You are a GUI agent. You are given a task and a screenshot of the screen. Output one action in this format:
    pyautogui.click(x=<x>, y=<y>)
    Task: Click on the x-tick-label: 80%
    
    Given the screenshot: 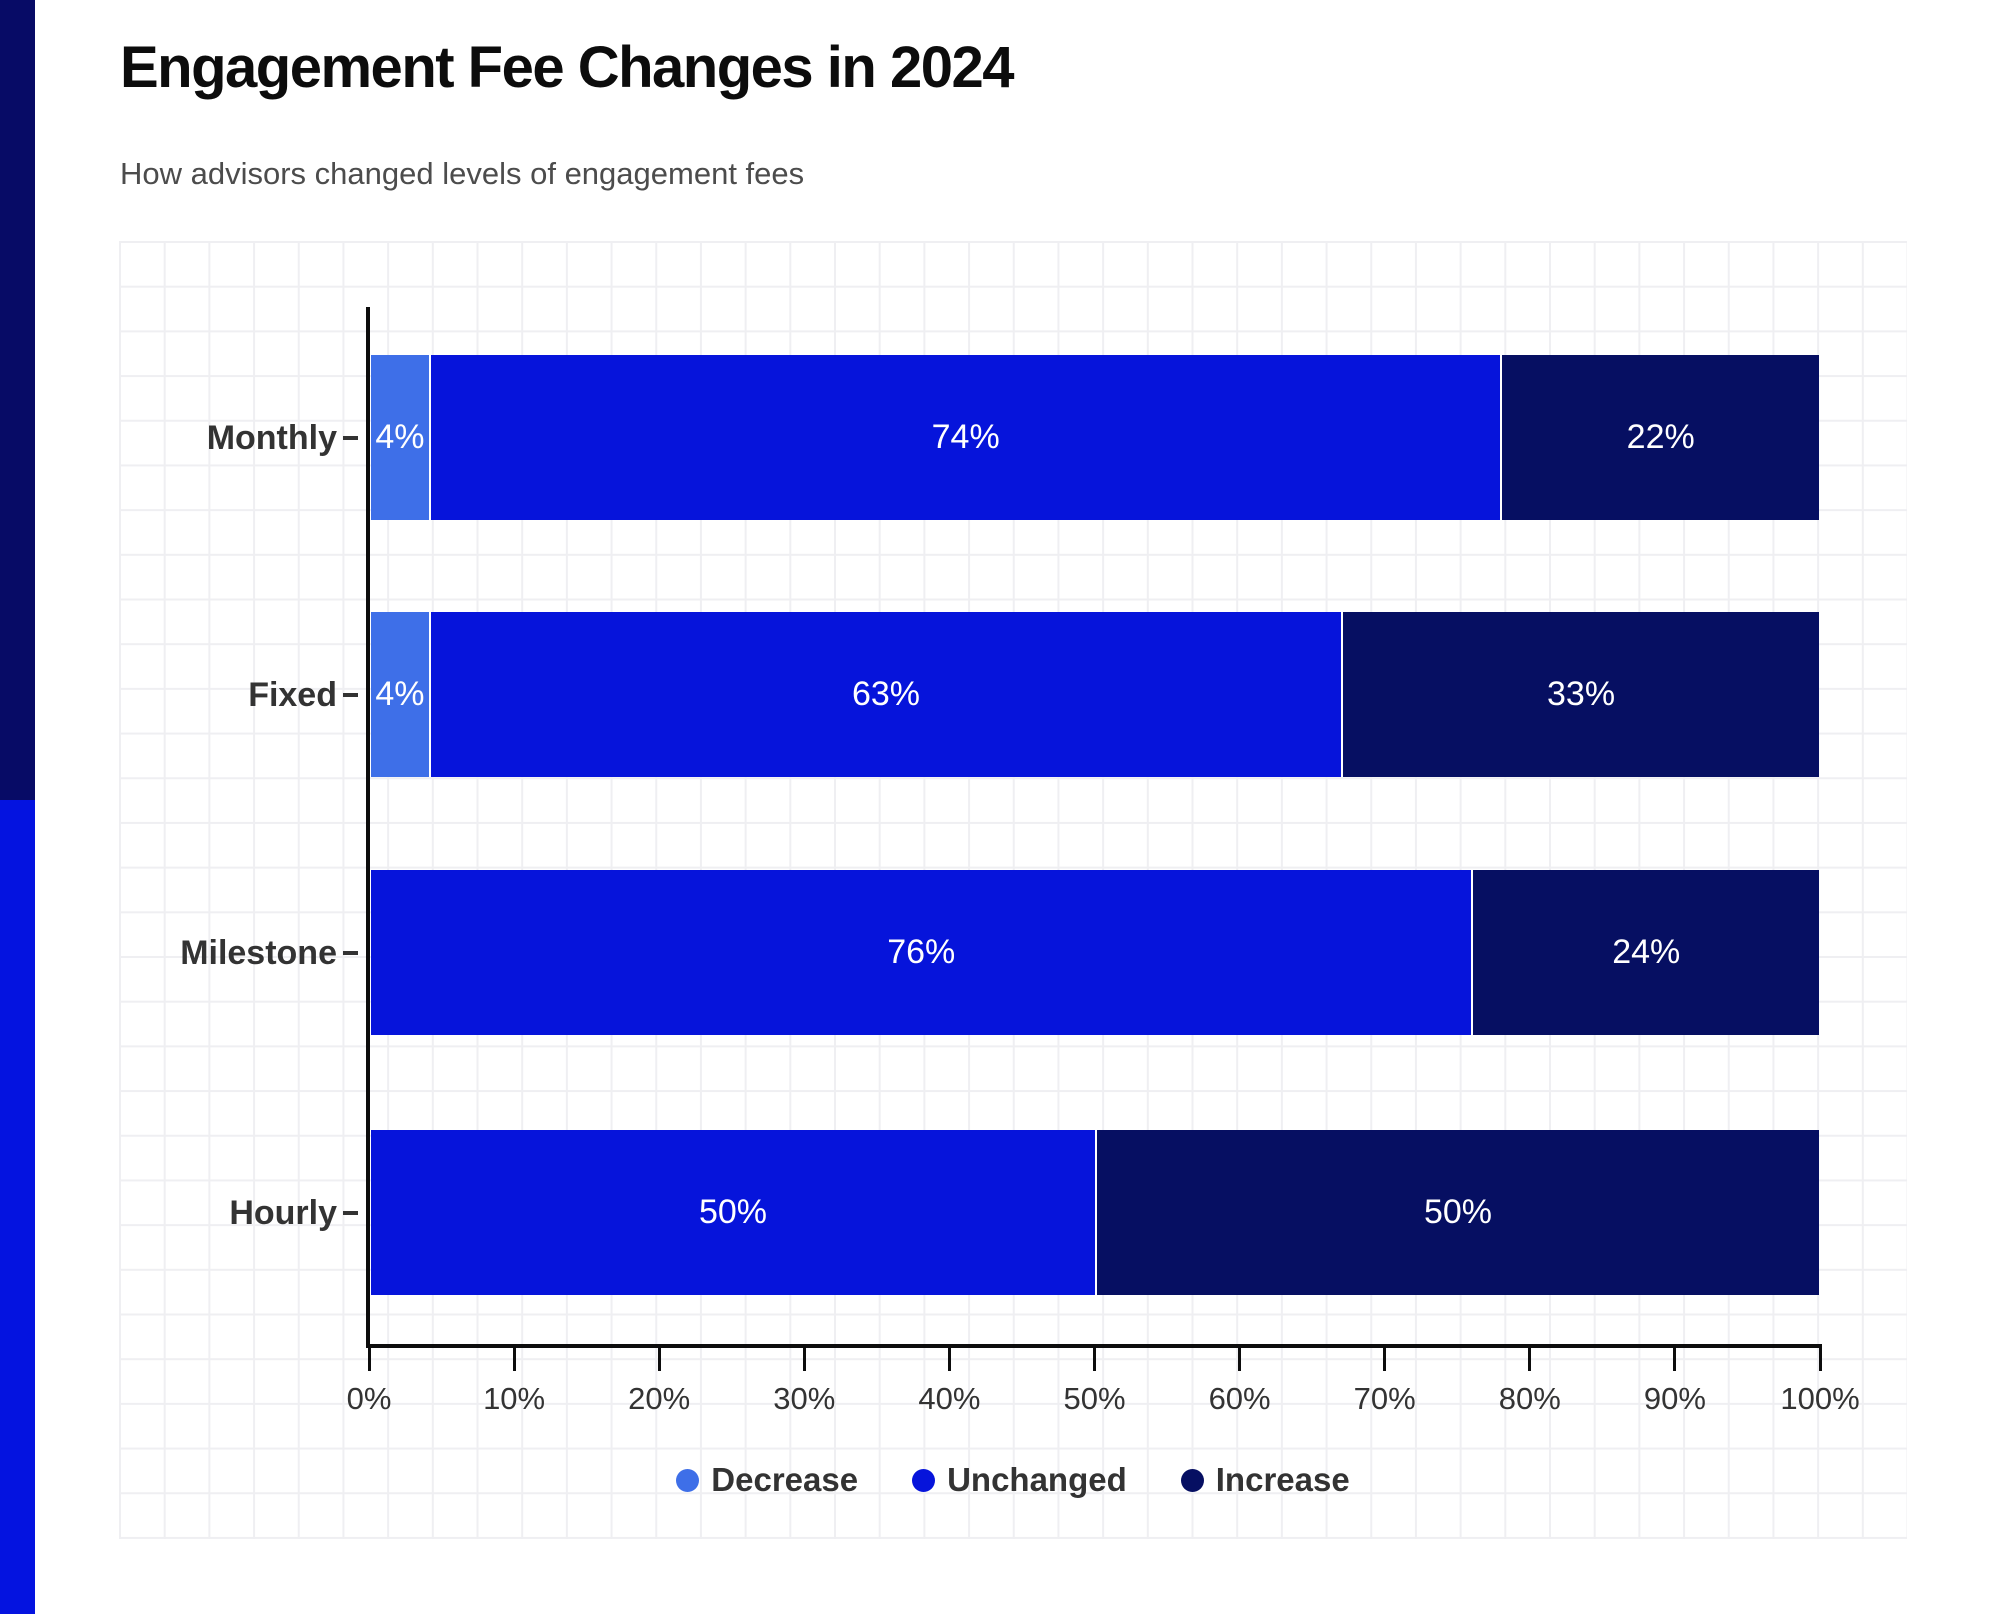 What is the action you would take?
    pyautogui.click(x=1529, y=1398)
    